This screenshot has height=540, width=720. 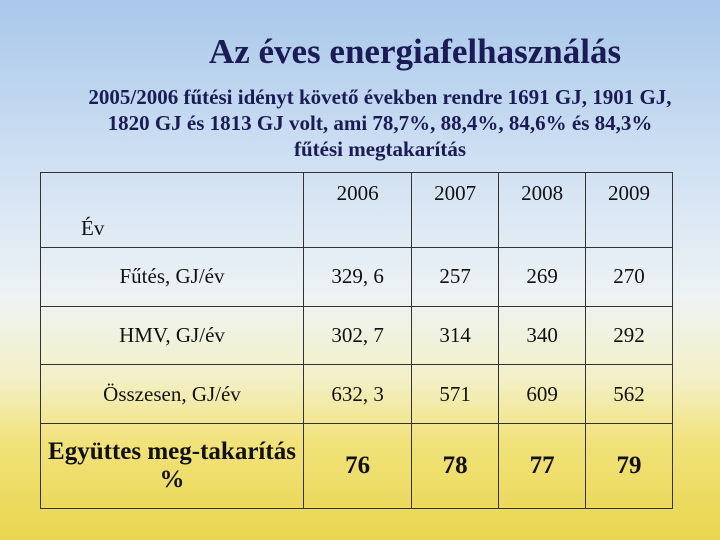 I want to click on title: Az éves energiafelhasználás, so click(x=415, y=51).